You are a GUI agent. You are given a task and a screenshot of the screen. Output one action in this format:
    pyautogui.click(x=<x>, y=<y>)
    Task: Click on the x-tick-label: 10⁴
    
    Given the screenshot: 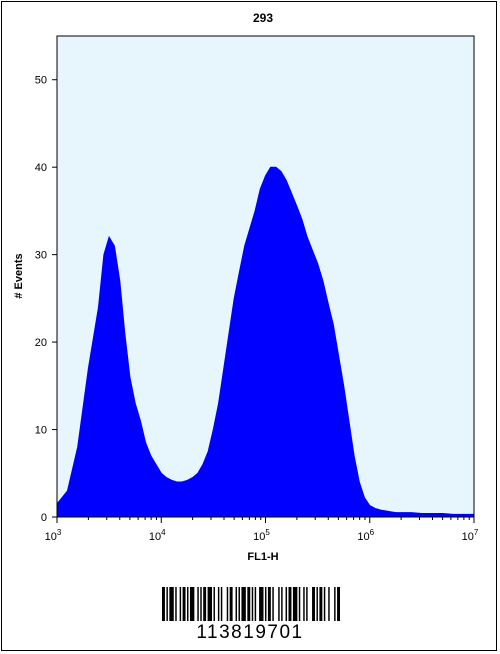 What is the action you would take?
    pyautogui.click(x=157, y=535)
    